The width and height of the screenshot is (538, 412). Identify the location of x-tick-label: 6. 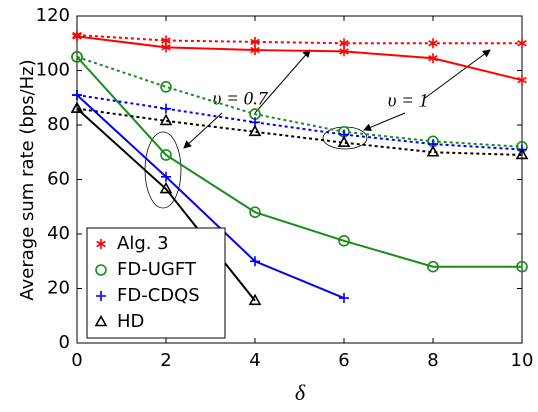
(343, 360).